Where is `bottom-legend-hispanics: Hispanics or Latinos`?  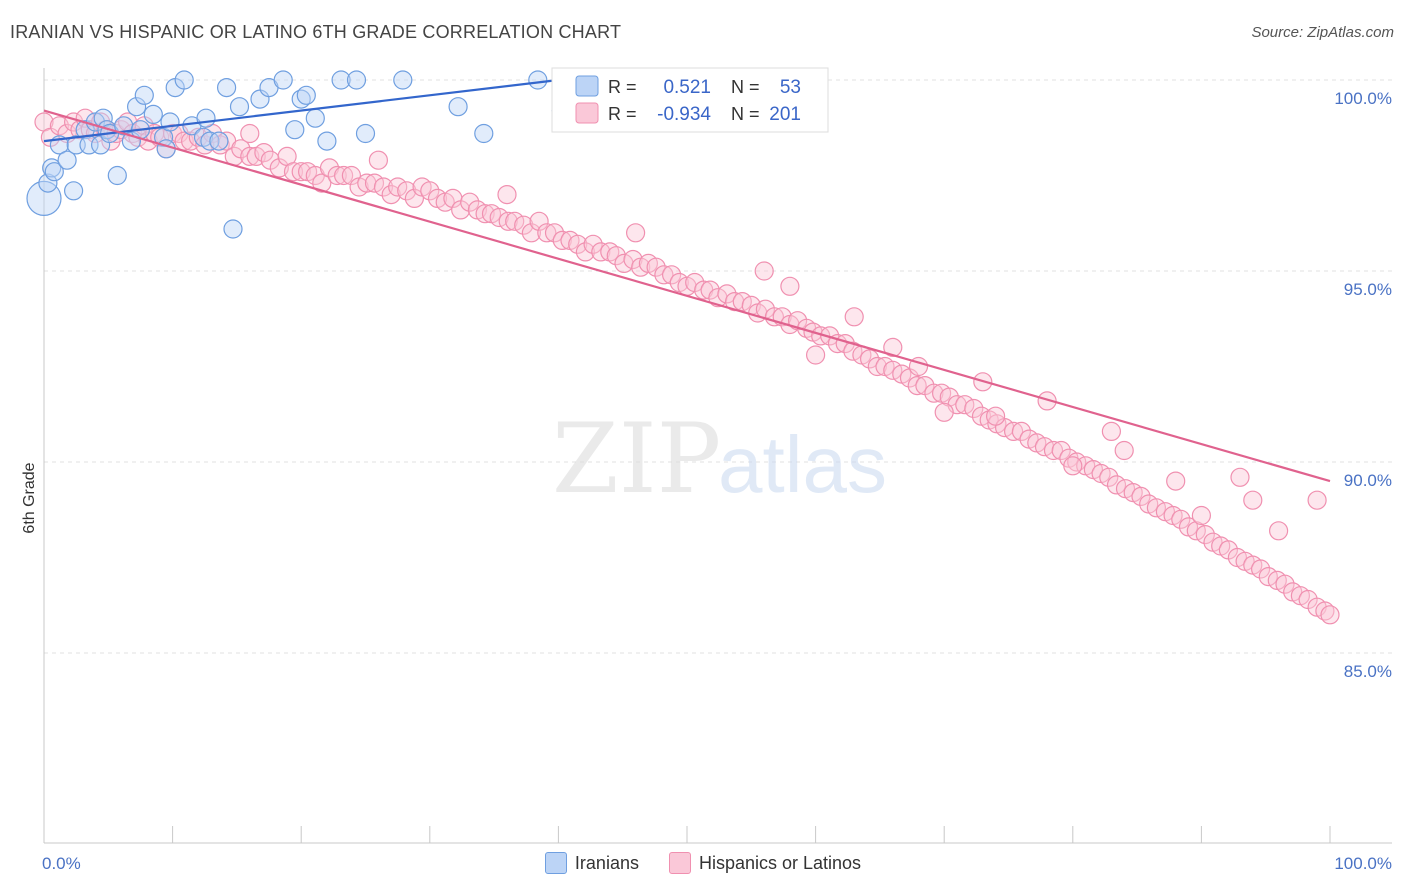 bottom-legend-hispanics: Hispanics or Latinos is located at coordinates (765, 863).